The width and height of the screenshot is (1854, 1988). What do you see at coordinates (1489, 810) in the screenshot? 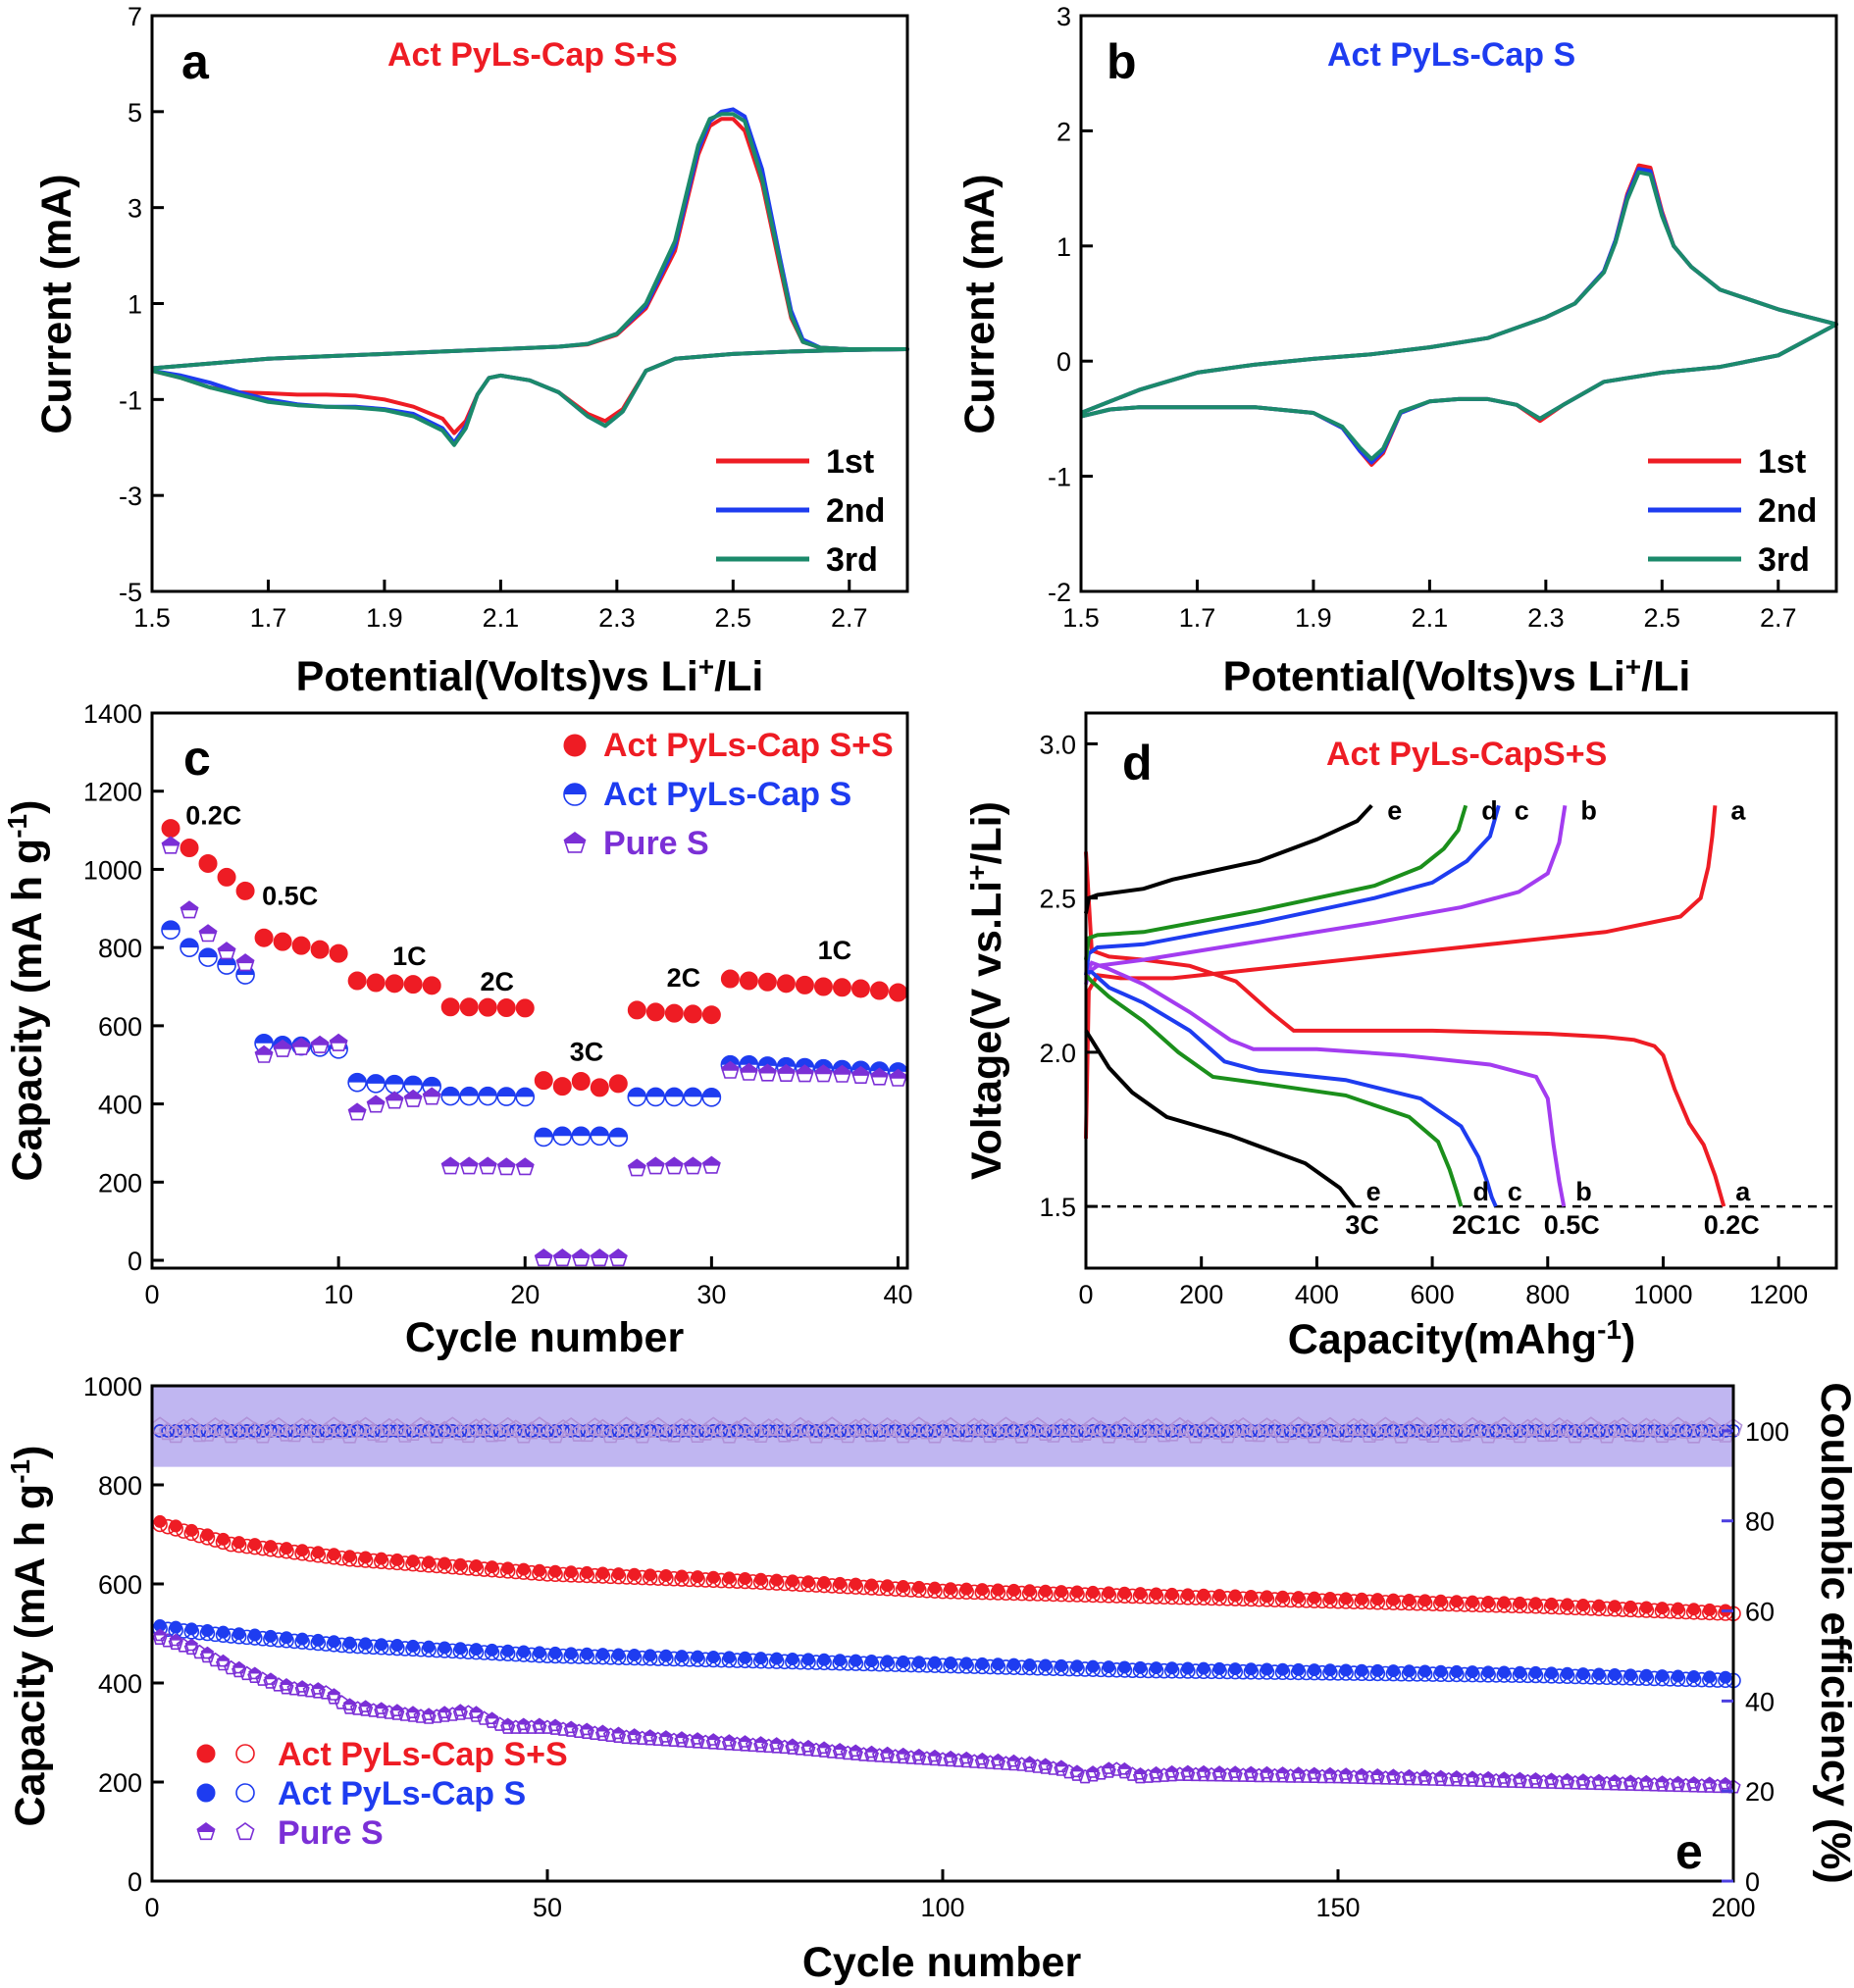
I see `panel-d-charge-label-d: d` at bounding box center [1489, 810].